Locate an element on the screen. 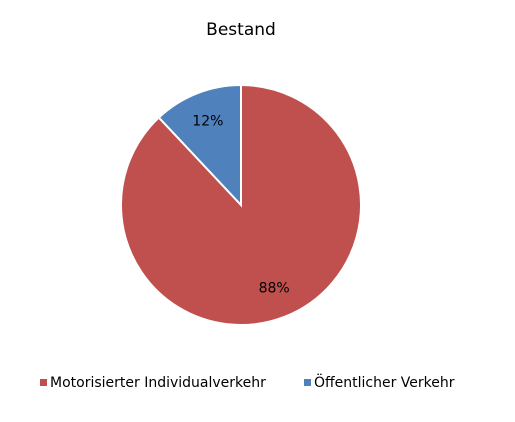 Image resolution: width=515 pixels, height=422 pixels. legend-label: Motorisierter Individualverkehr is located at coordinates (158, 383).